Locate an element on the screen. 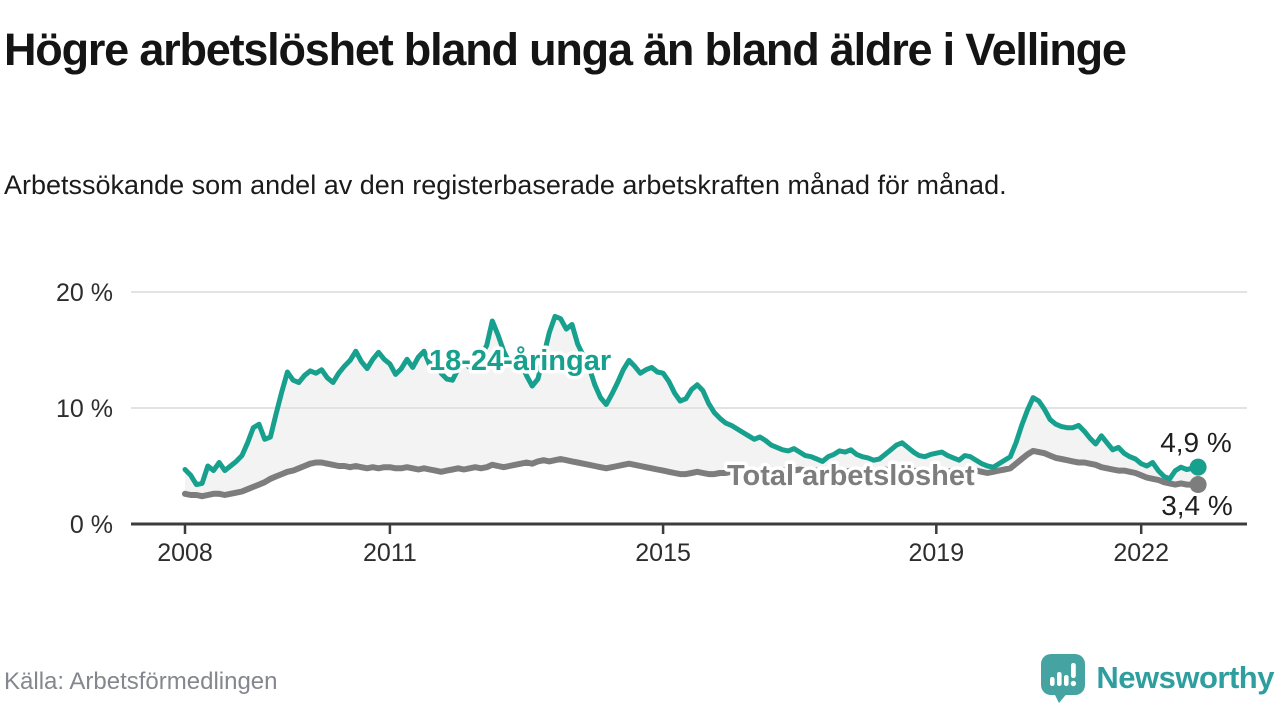 This screenshot has width=1280, height=720. x-axis-label: 2015 is located at coordinates (663, 553).